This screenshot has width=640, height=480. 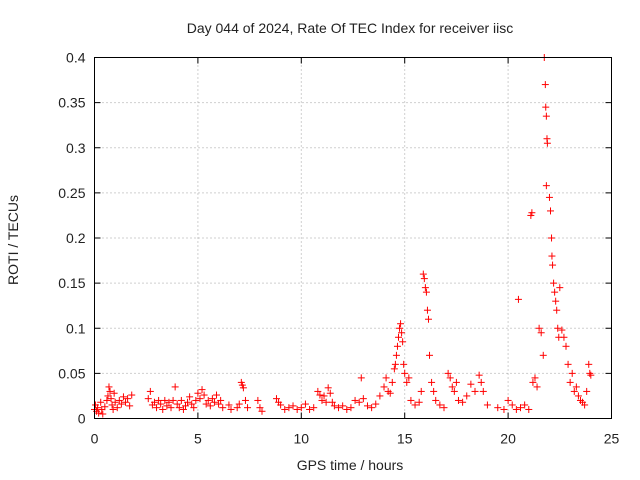 What do you see at coordinates (76, 148) in the screenshot?
I see `y-tick-label: 0.3` at bounding box center [76, 148].